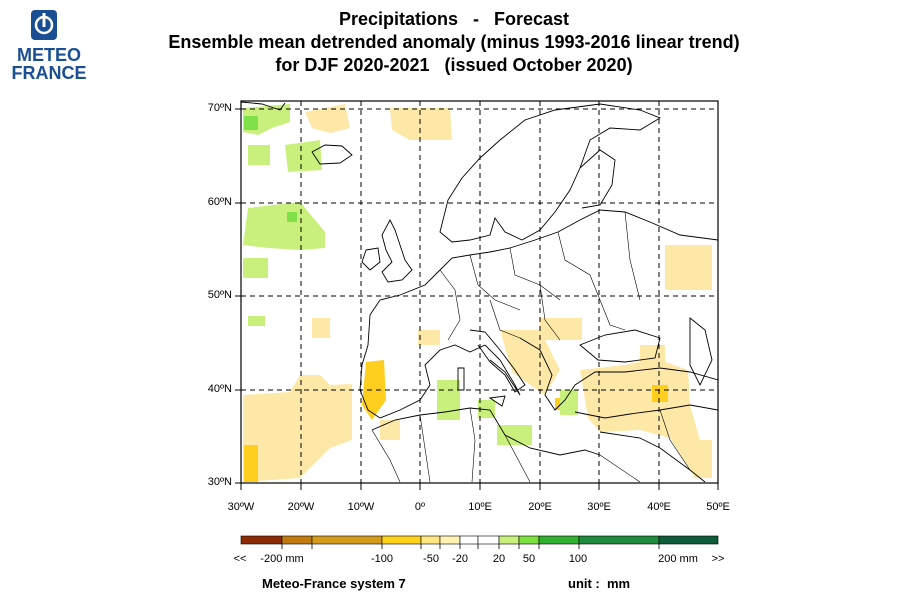 This screenshot has width=900, height=600. Describe the element at coordinates (240, 559) in the screenshot. I see `colorbar-label-less: <<` at that location.